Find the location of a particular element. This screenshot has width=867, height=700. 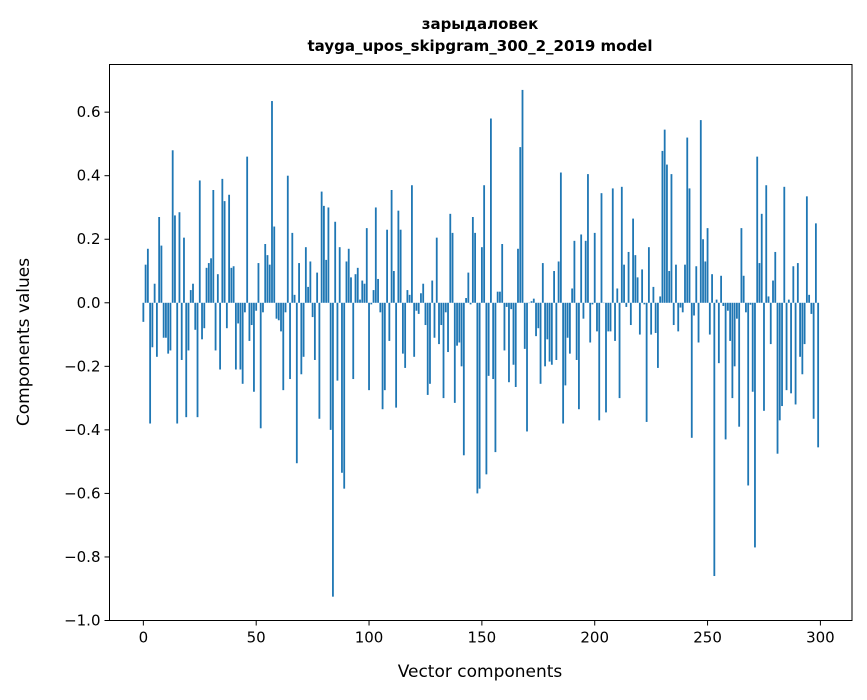

y-tick-label: −0.2 is located at coordinates (82, 366).